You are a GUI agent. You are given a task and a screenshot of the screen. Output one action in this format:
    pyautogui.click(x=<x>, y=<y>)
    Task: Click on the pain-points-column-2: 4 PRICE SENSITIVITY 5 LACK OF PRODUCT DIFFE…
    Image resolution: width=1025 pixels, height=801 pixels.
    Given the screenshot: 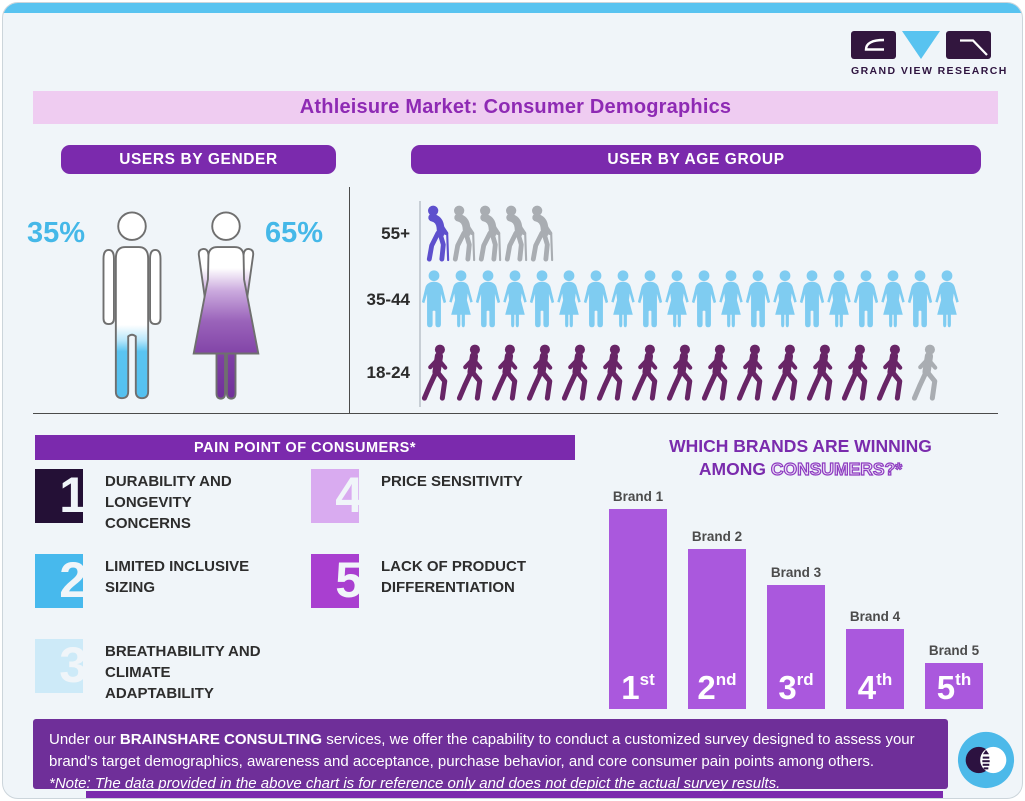 What is the action you would take?
    pyautogui.click(x=446, y=554)
    